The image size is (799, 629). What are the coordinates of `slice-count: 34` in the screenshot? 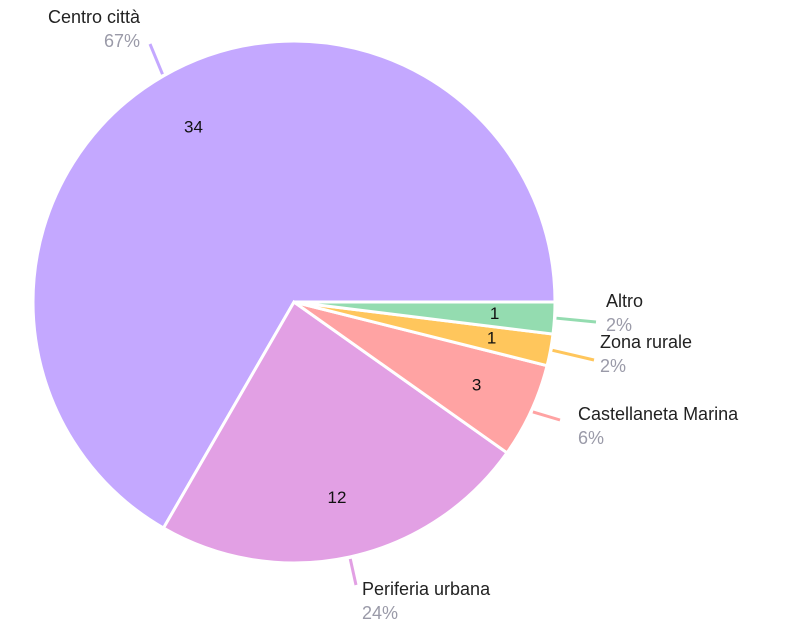 It's located at (193, 126).